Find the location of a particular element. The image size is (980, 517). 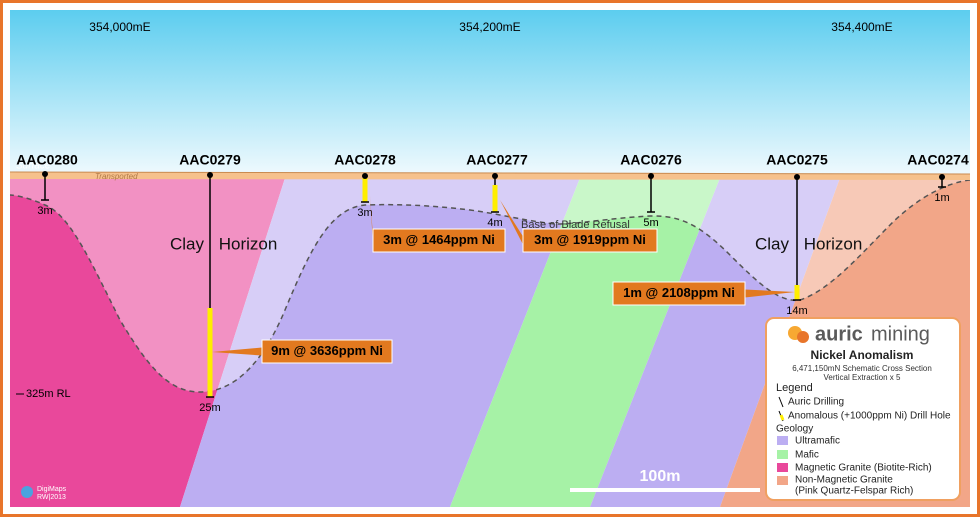

credit: DigiMaps is located at coordinates (52, 489).